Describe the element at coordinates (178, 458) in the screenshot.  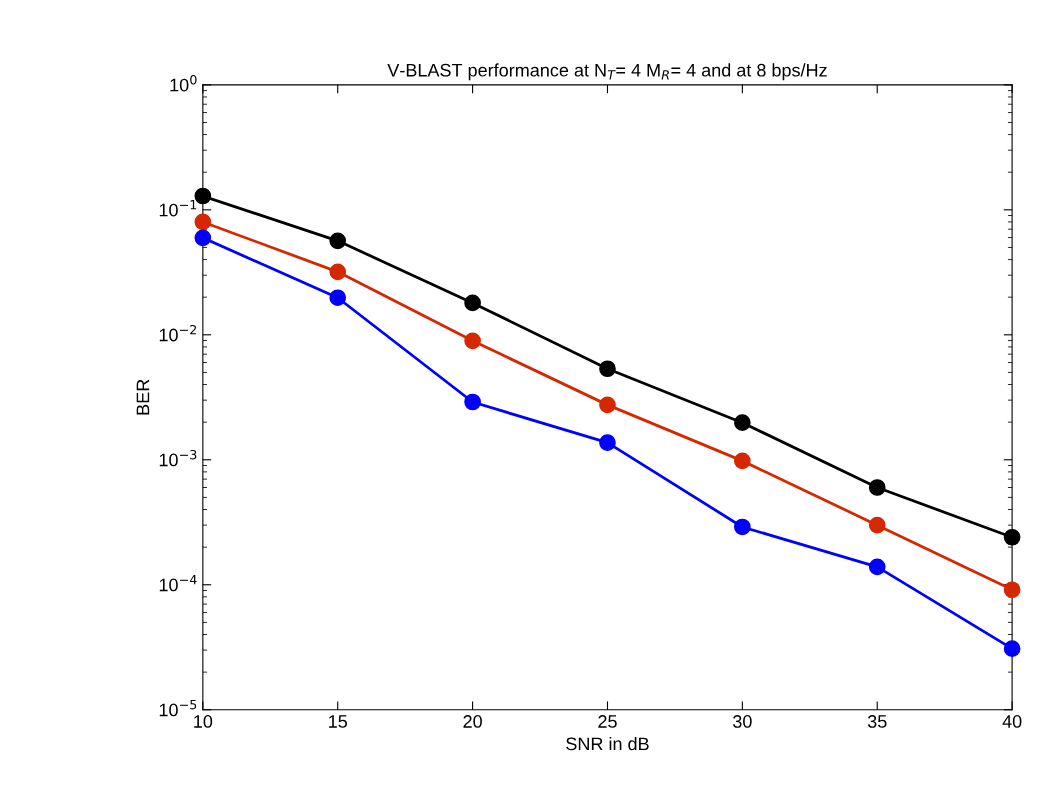
I see `y-tick-label: 10$^{−3}$` at that location.